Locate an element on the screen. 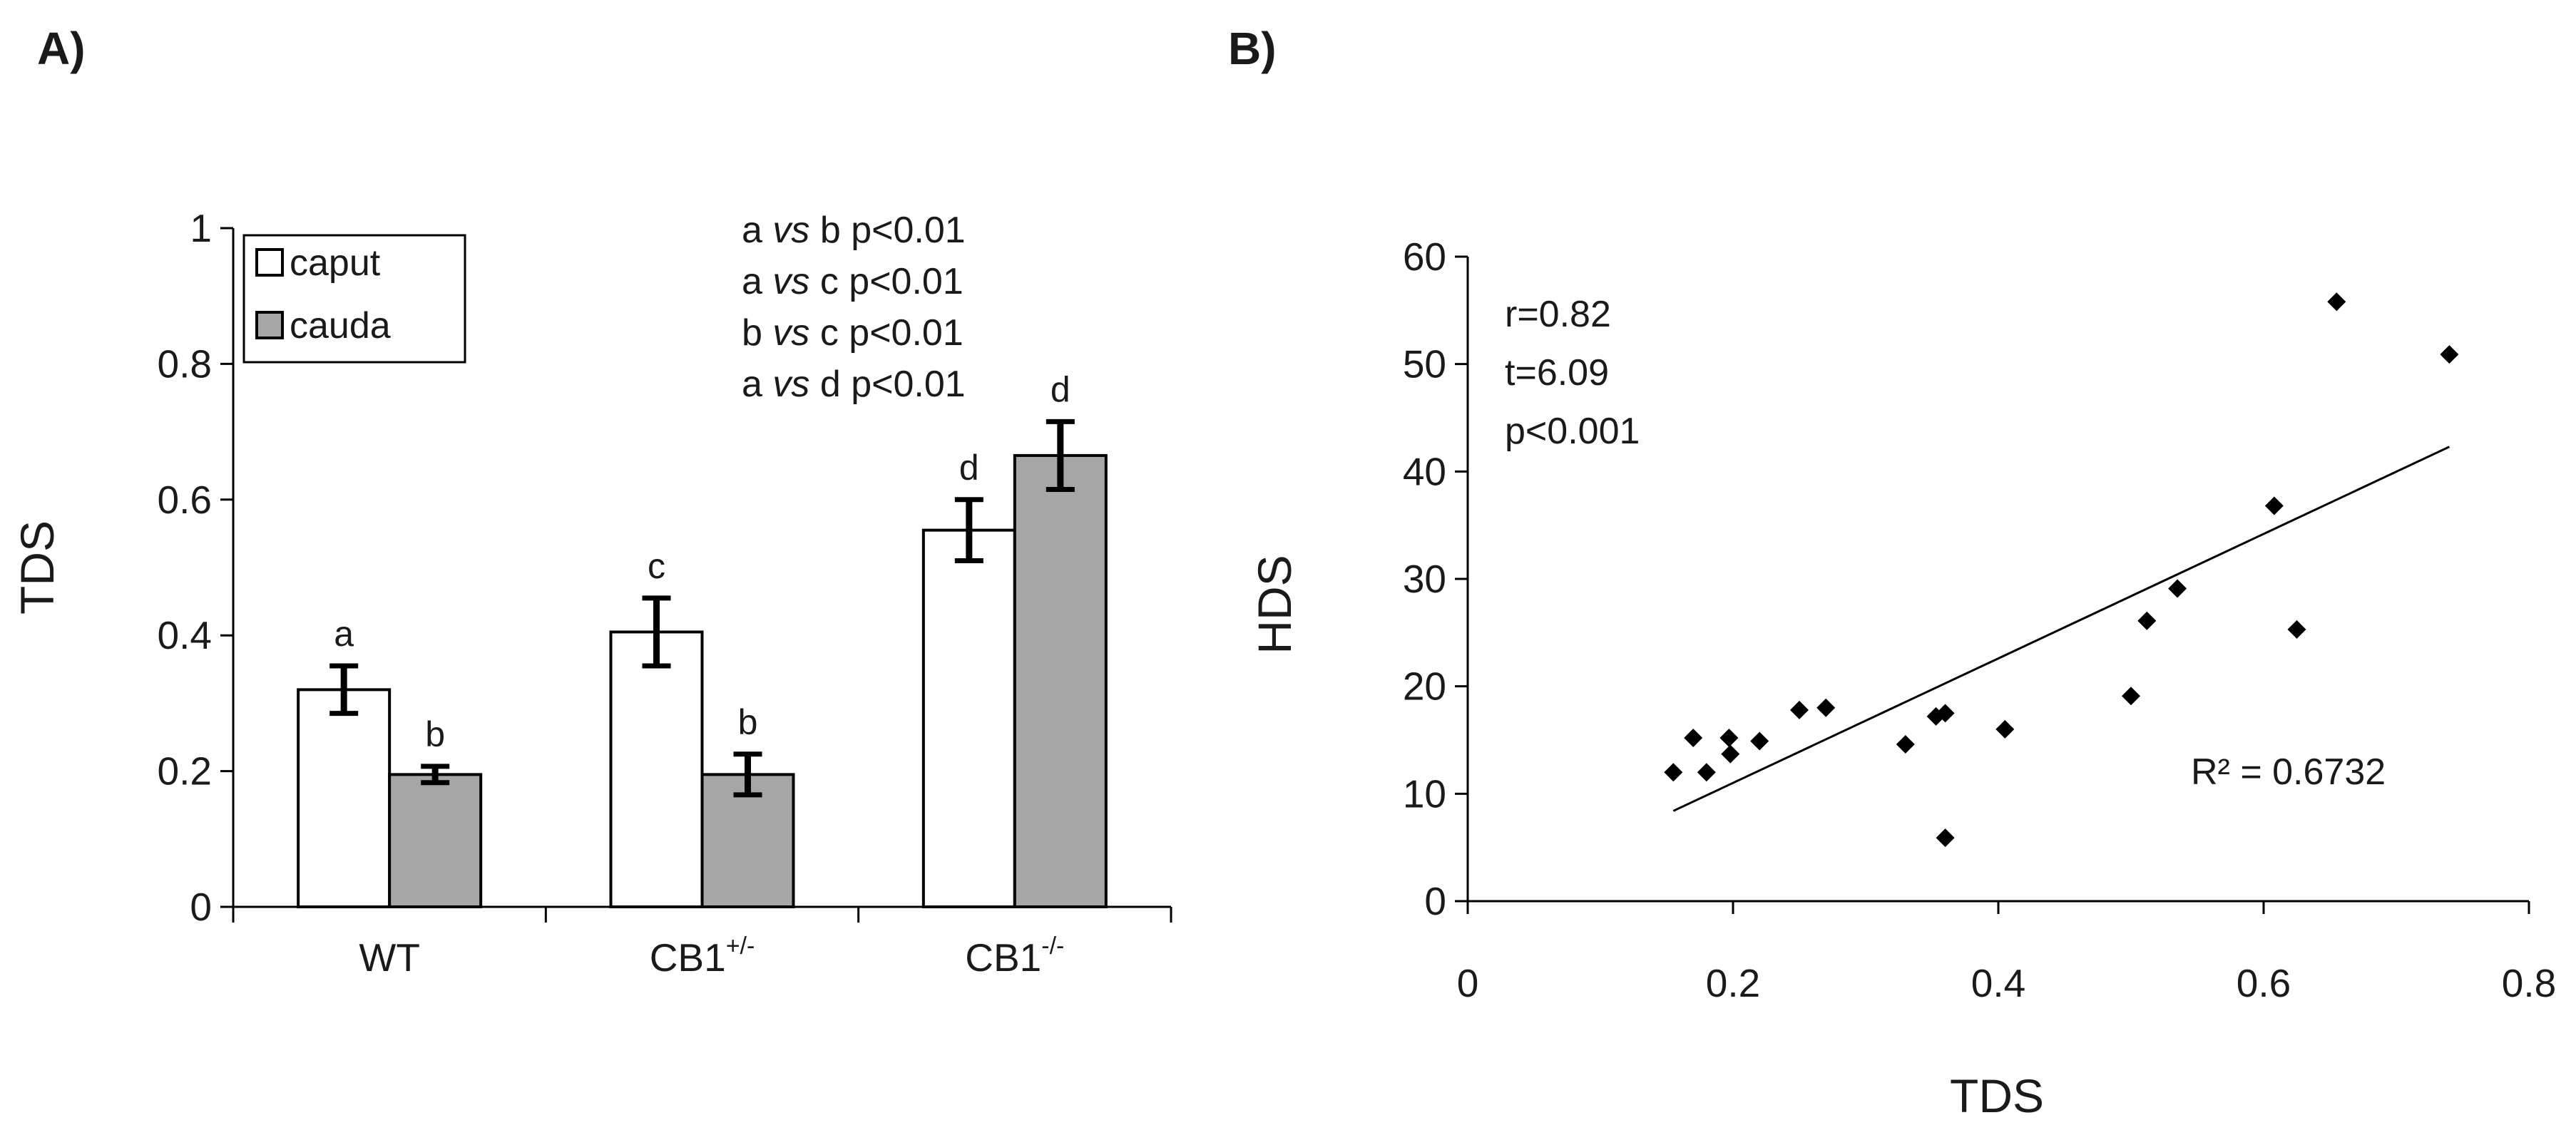  significance-letter: a is located at coordinates (344, 634).